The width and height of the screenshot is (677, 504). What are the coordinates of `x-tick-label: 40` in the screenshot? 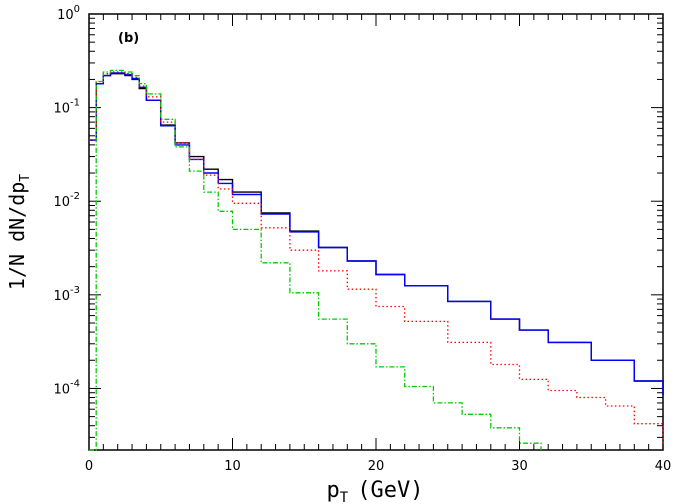 It's located at (663, 466).